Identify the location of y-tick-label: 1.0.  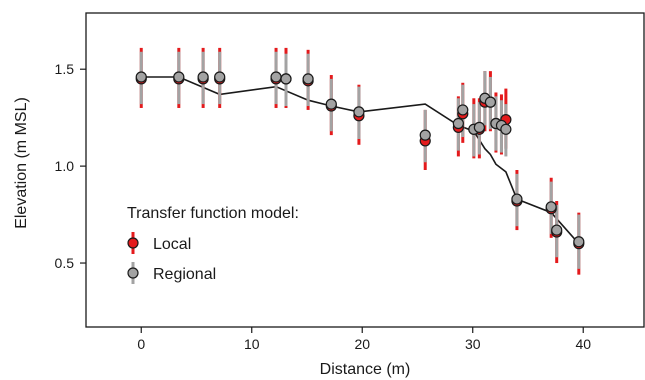
(65, 166).